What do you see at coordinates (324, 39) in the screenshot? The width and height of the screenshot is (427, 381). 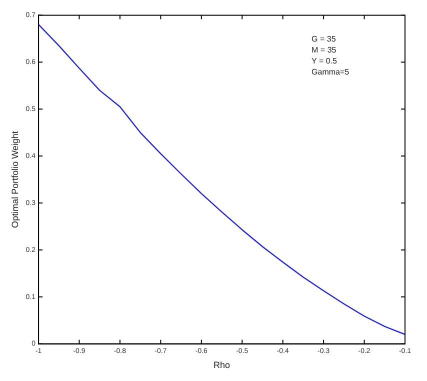 I see `annotation: G = 35` at bounding box center [324, 39].